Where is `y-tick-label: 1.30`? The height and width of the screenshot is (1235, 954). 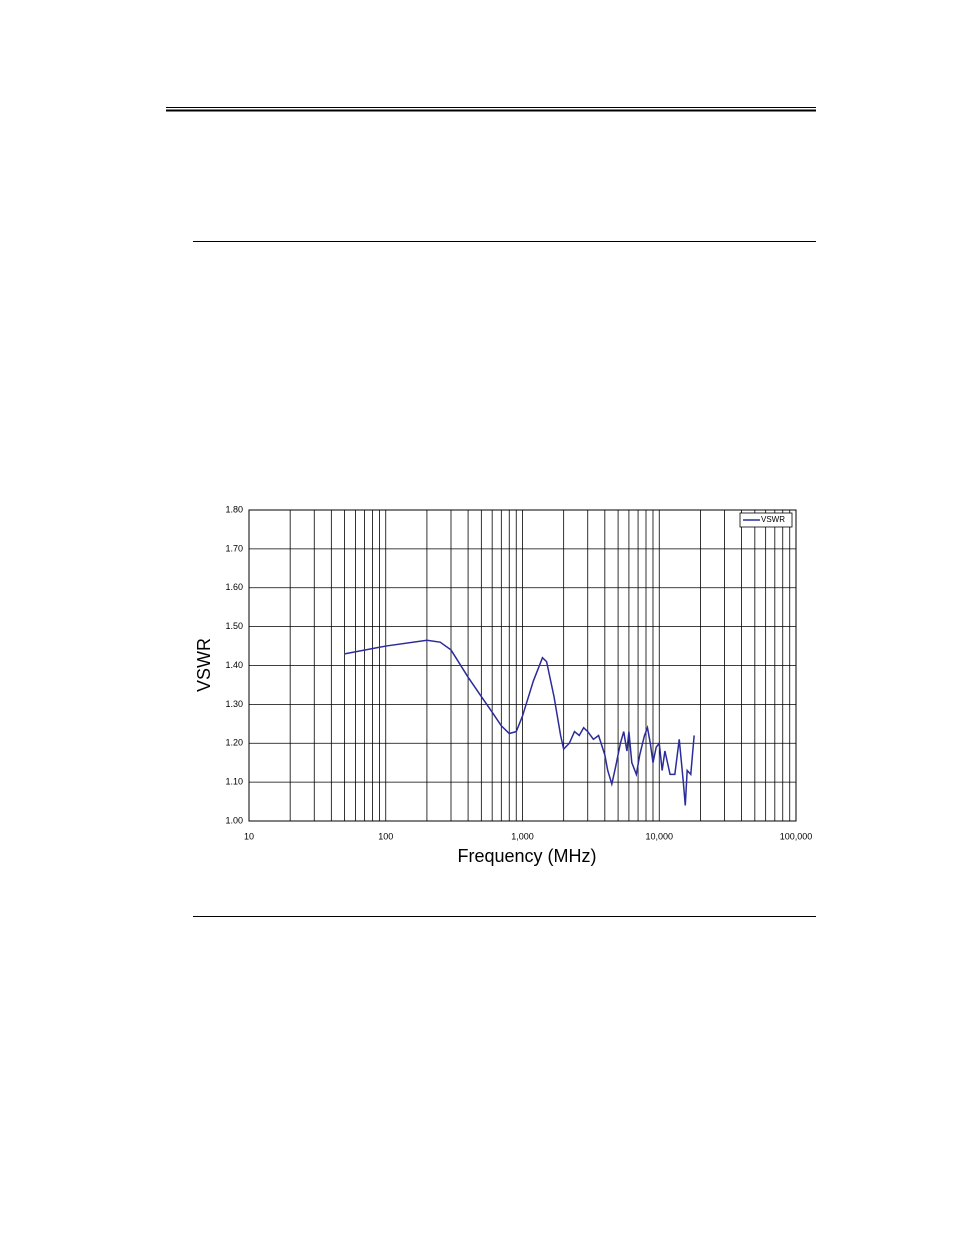
y-tick-label: 1.30 is located at coordinates (234, 704).